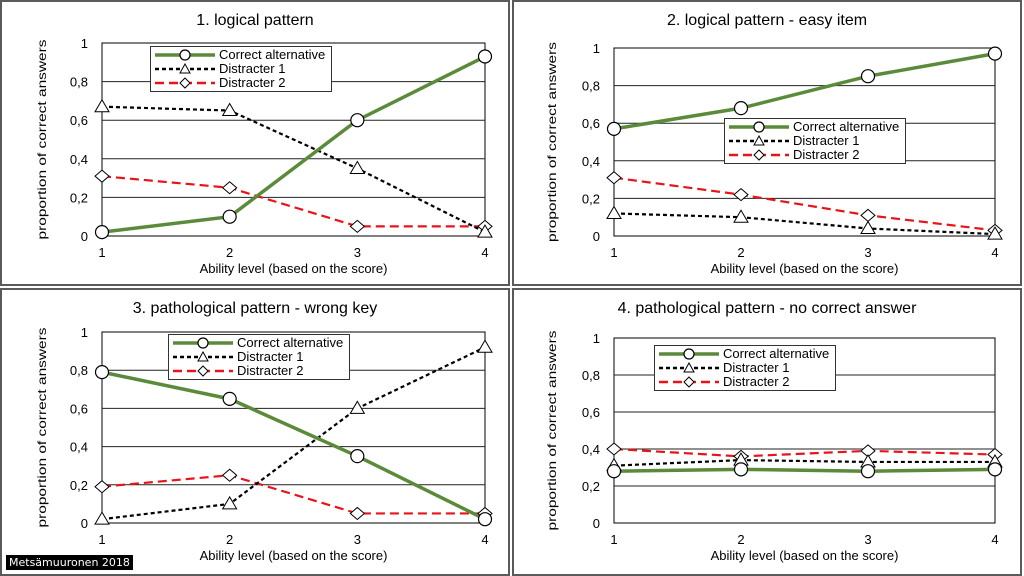 The image size is (1024, 576). Describe the element at coordinates (69, 562) in the screenshot. I see `credit-label: Metsämuuronen 2018` at that location.